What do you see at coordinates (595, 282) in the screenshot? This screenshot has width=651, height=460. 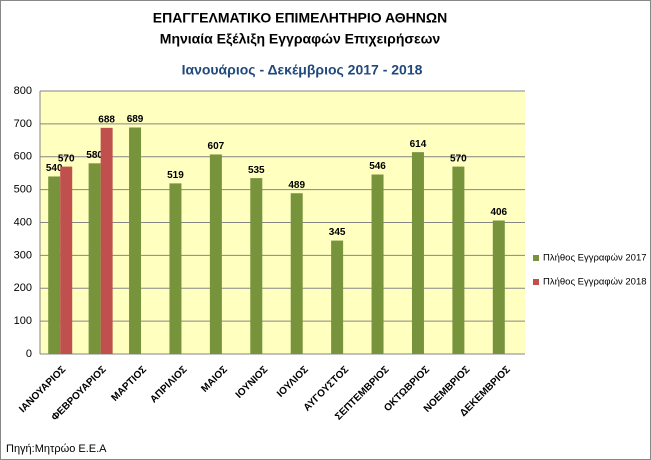 I see `legend-label: Πλήθος Εγγραφών 2018` at bounding box center [595, 282].